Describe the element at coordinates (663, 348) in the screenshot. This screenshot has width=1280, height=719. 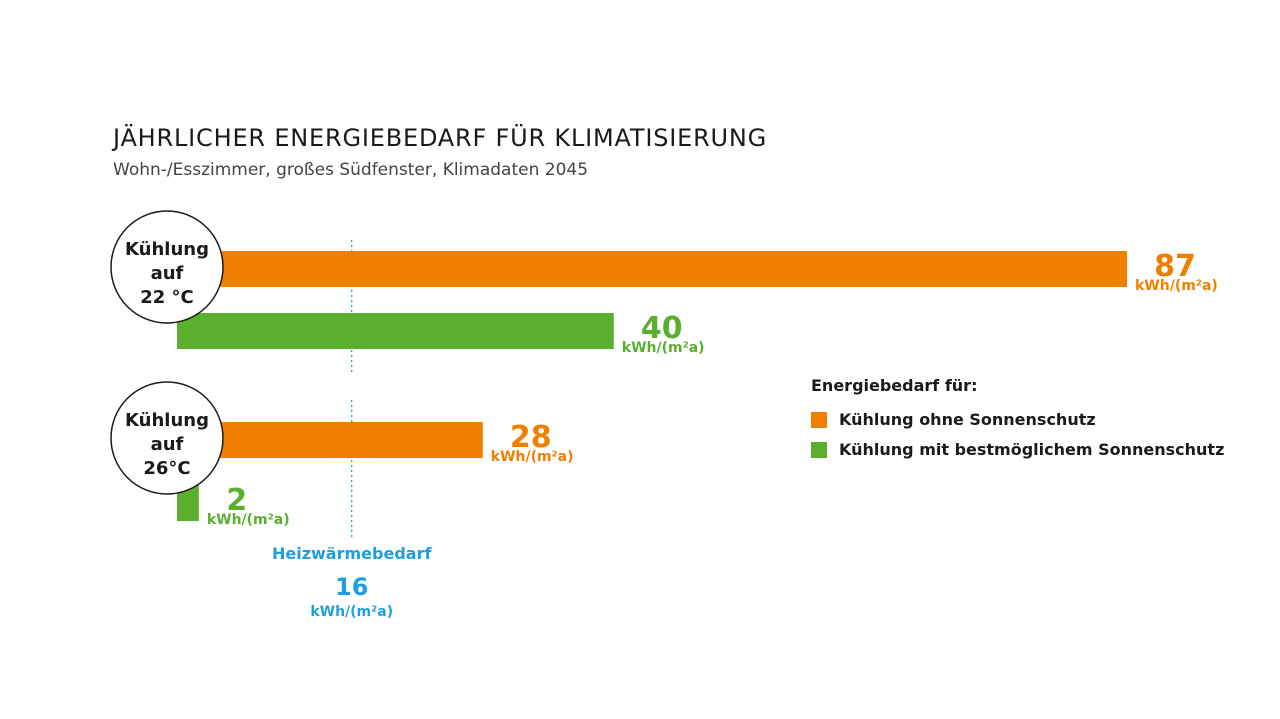
I see `unit-label-g1-2: kWh/(m²a)` at that location.